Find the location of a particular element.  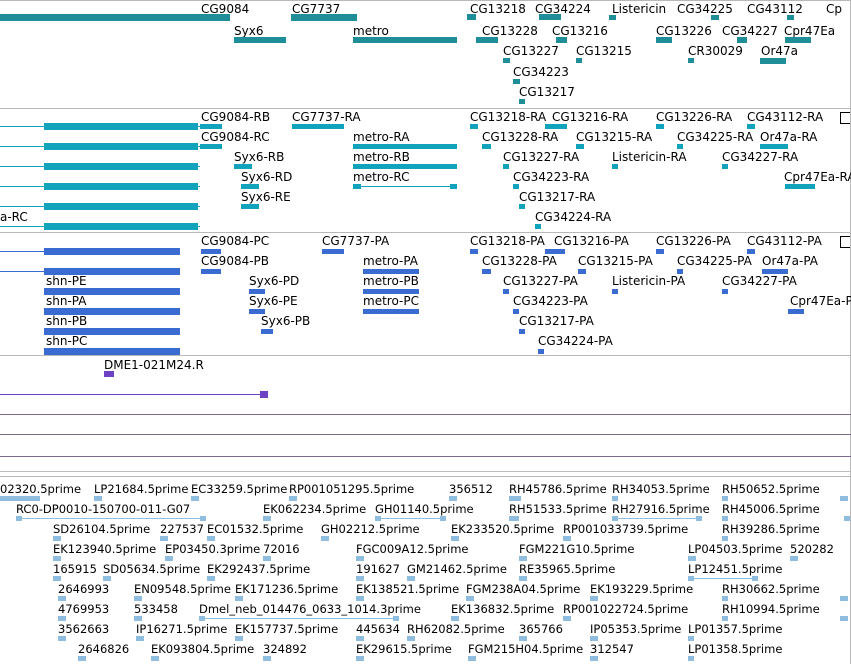

est-label: 533458 is located at coordinates (156, 609).